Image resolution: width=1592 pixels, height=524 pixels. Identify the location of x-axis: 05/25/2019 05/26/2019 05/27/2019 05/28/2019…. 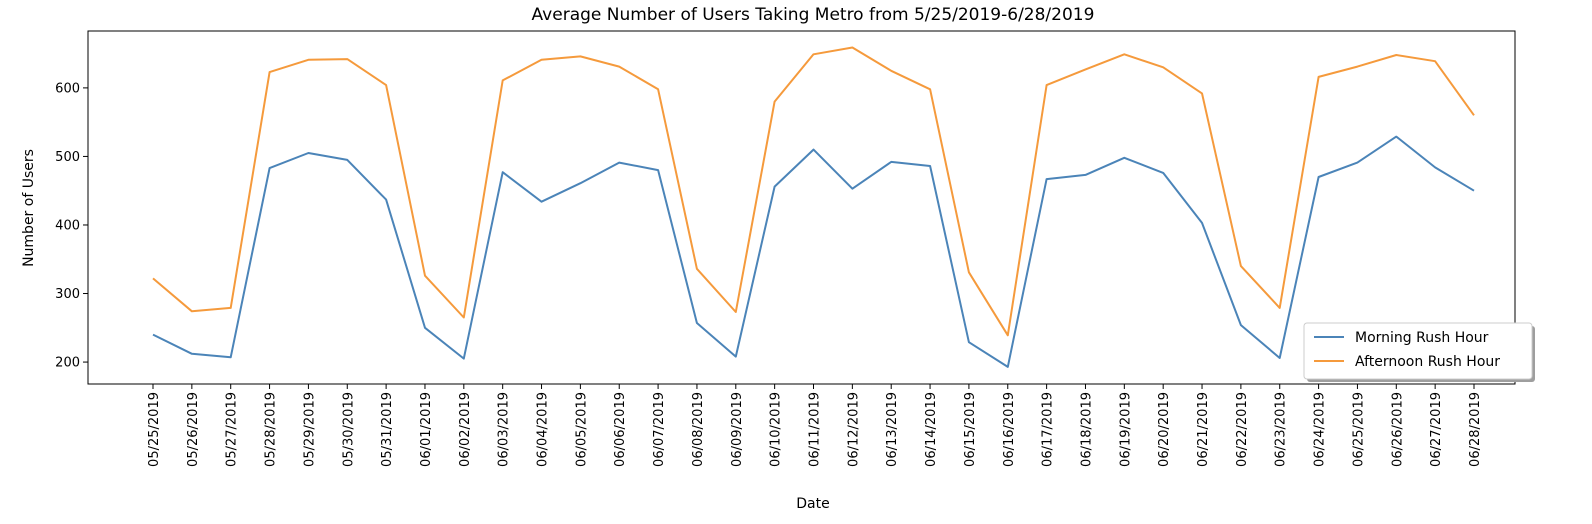
(815, 425).